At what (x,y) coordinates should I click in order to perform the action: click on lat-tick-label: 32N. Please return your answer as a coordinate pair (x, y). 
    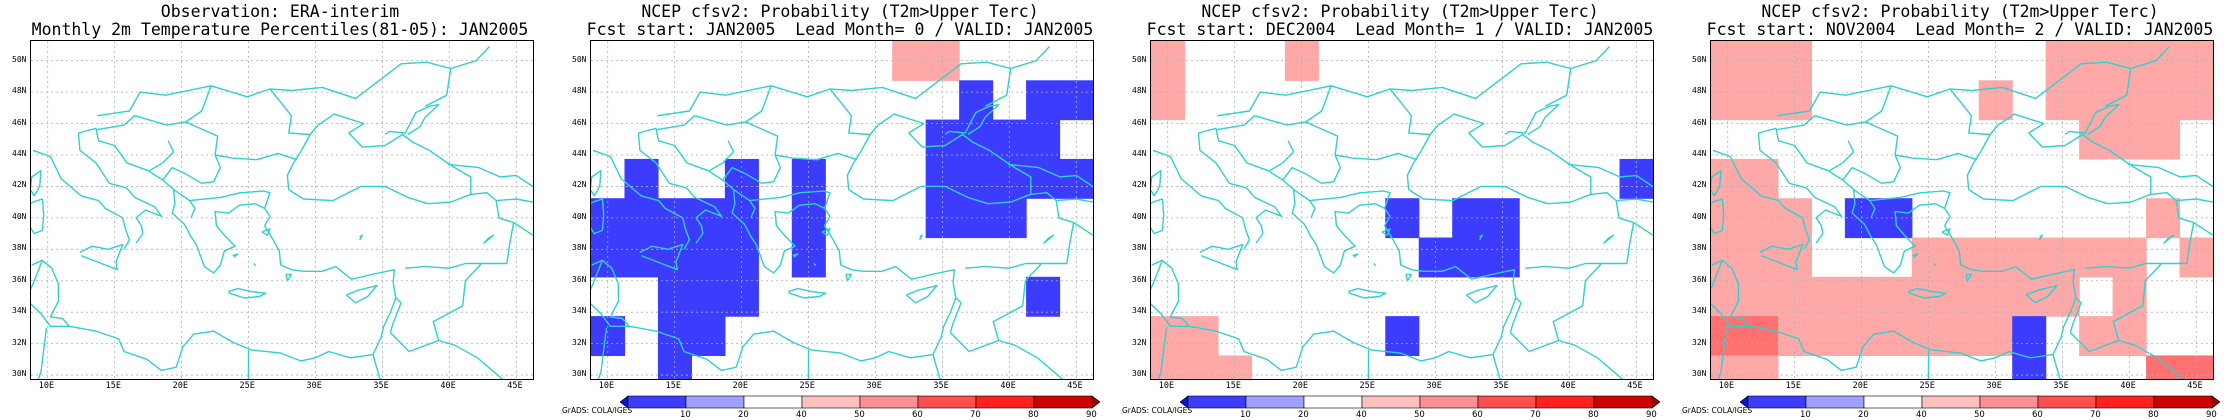
    Looking at the image, I should click on (1139, 342).